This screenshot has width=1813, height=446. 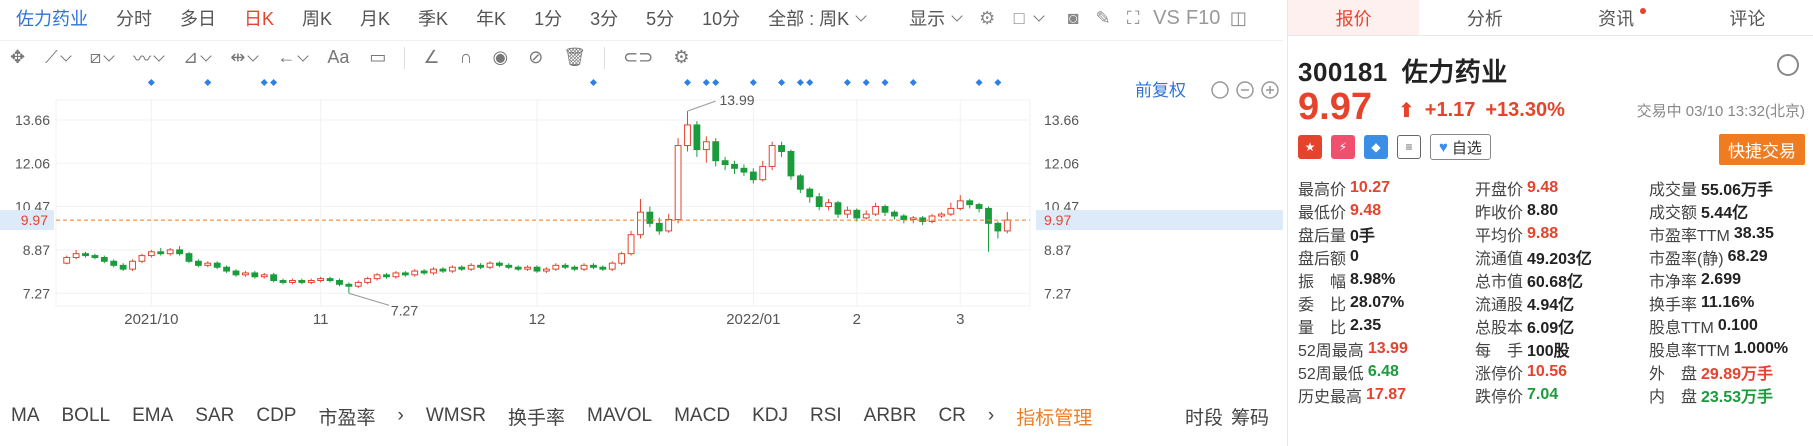 I want to click on indicator-item: 市盈率, so click(x=347, y=418).